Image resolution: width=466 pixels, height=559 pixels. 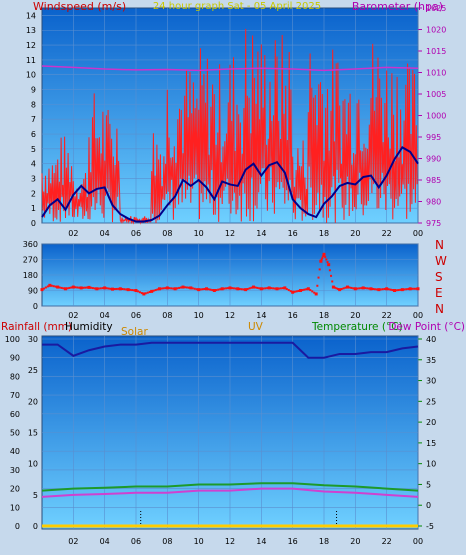 What do you see at coordinates (237, 6) in the screenshot?
I see `graph-title: 24 hour graph Sat - 05 April 2025` at bounding box center [237, 6].